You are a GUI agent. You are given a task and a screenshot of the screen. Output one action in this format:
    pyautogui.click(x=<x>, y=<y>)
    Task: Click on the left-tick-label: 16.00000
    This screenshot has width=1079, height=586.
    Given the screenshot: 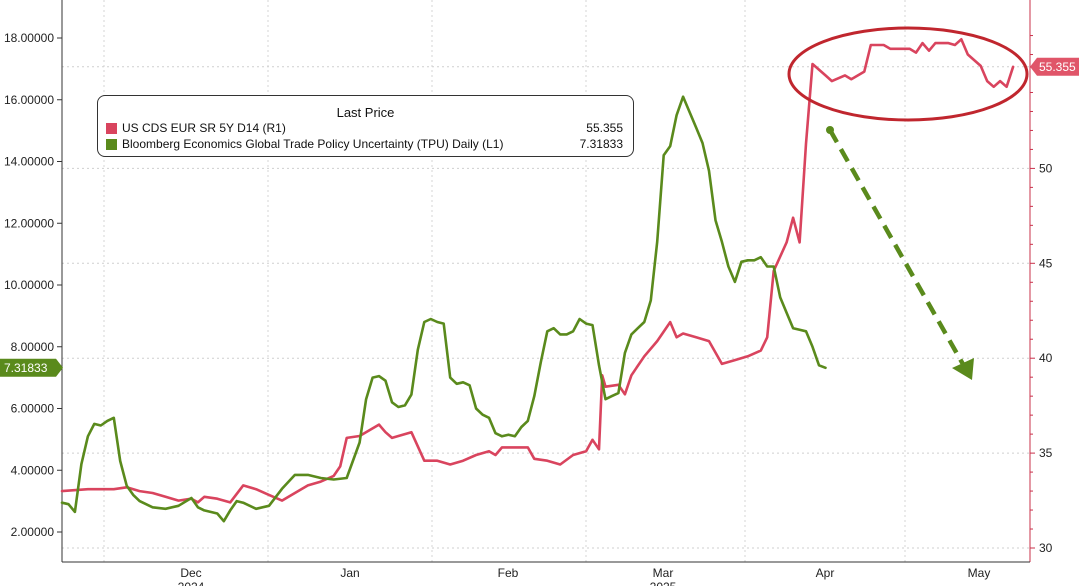 What is the action you would take?
    pyautogui.click(x=29, y=100)
    